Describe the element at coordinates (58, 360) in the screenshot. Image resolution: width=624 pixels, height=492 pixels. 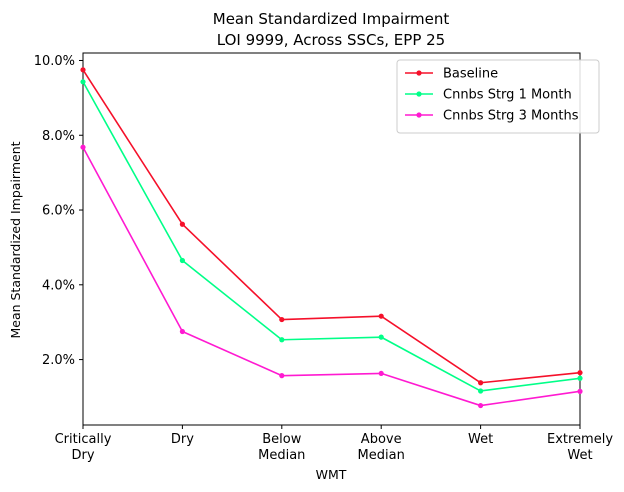
I see `y-tick-label: 2.0%` at that location.